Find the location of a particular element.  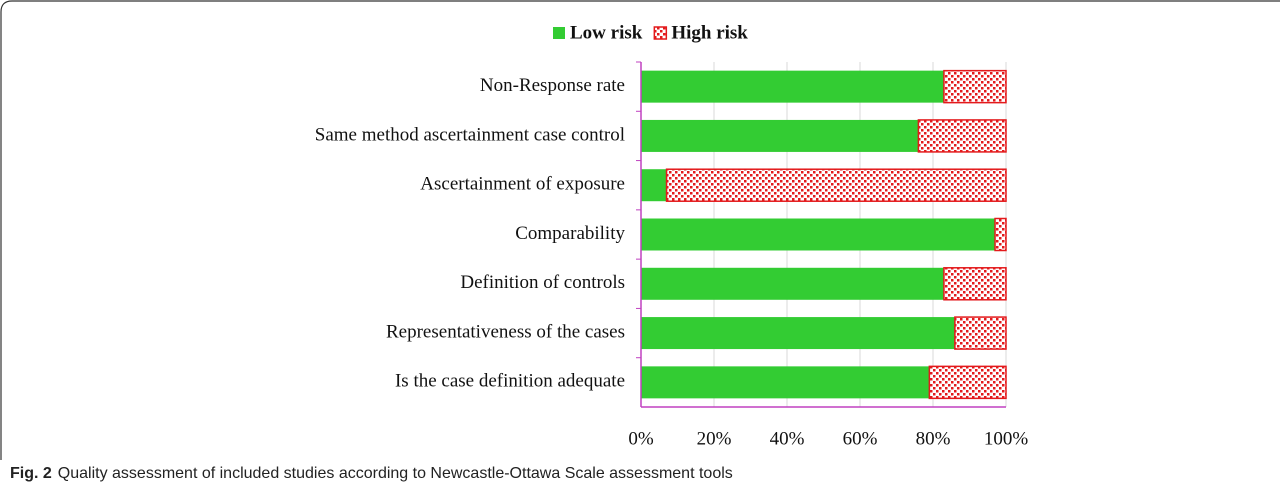

y-tick-label: Ascertainment of exposure is located at coordinates (522, 184).